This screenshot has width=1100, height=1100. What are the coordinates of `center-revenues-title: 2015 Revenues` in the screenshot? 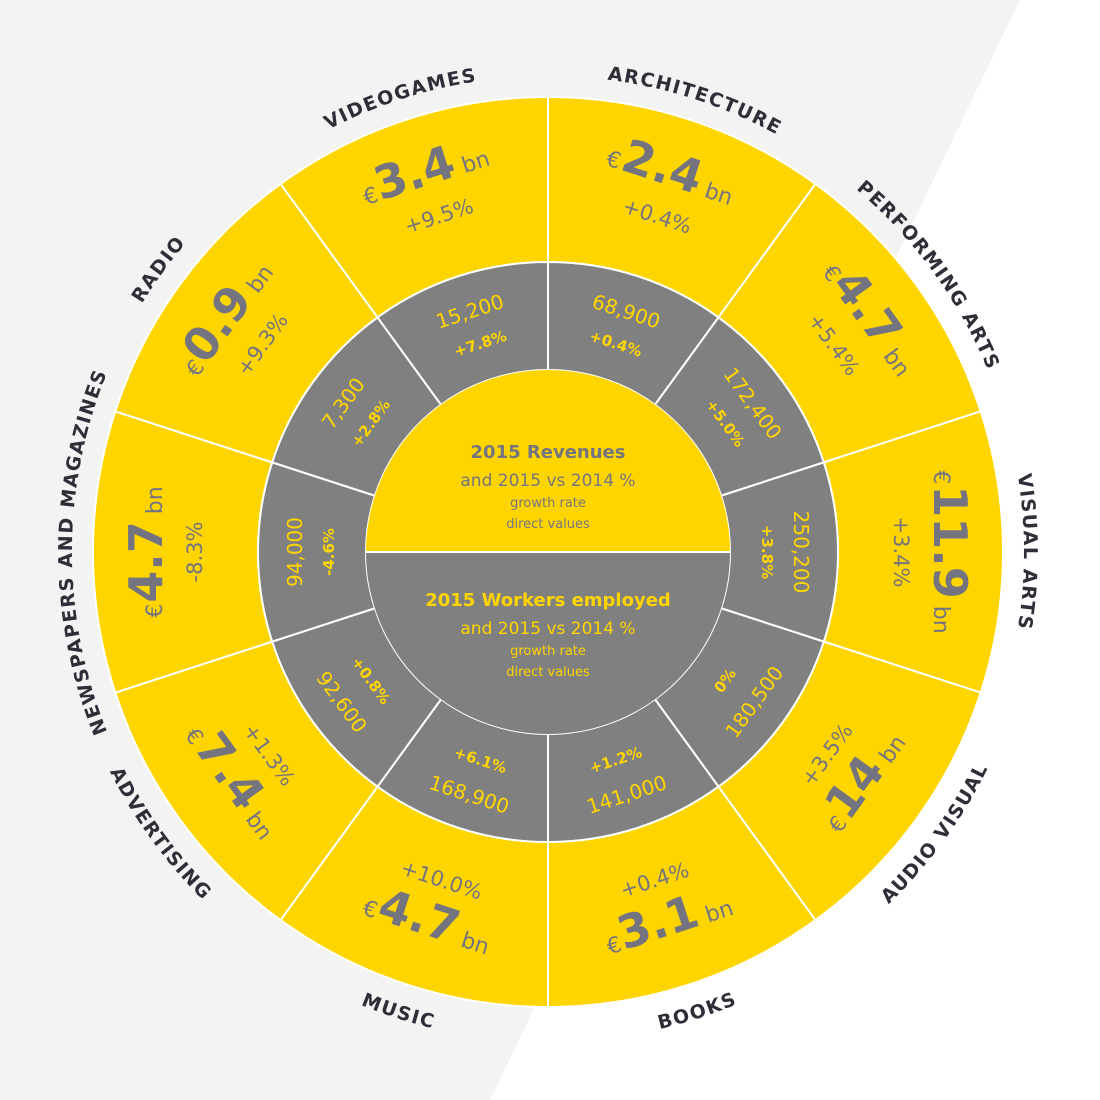 It's located at (548, 452).